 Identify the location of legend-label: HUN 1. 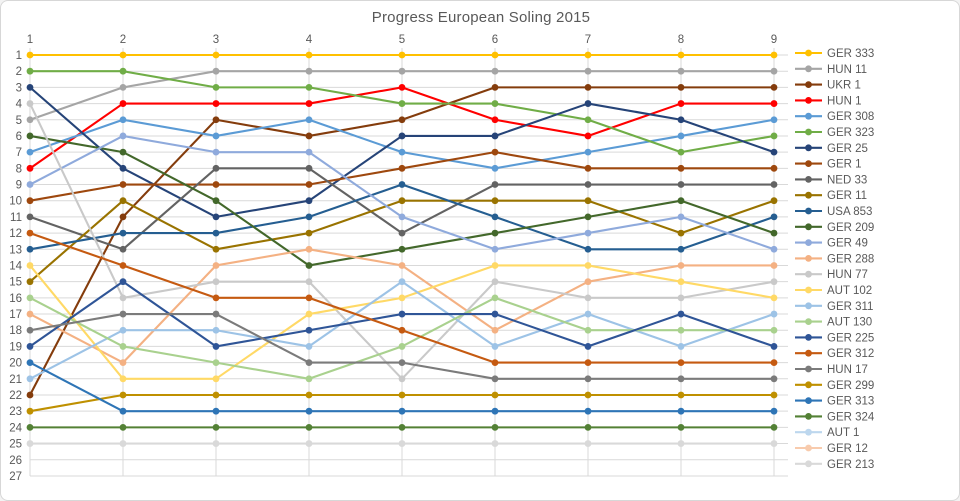
(844, 101).